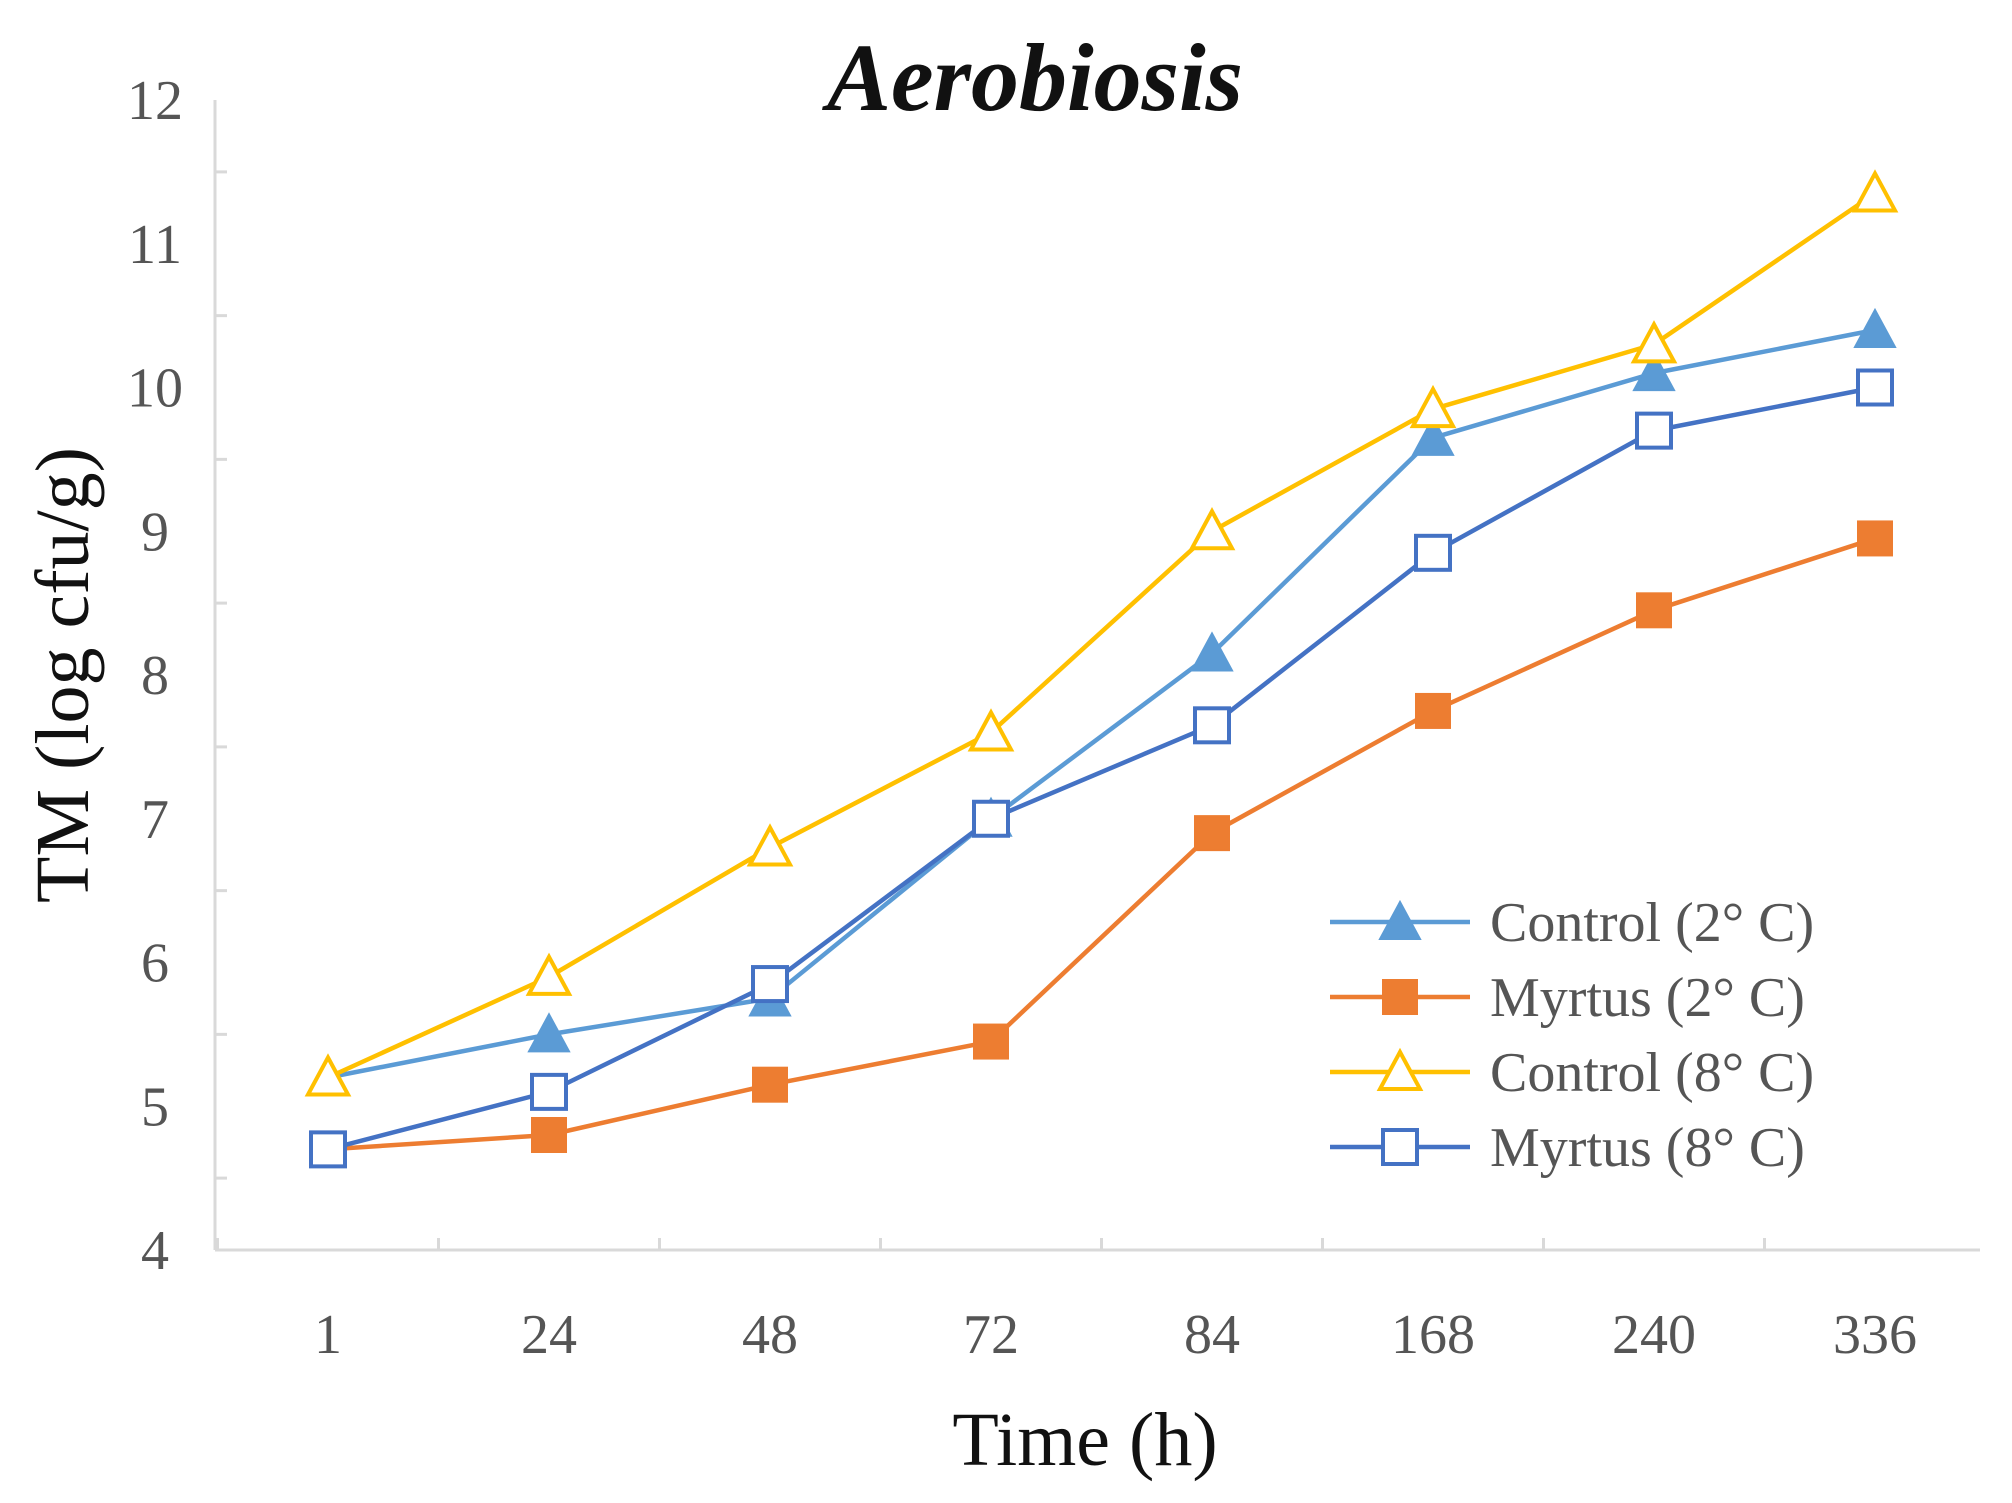  Describe the element at coordinates (1652, 923) in the screenshot. I see `legend-label: Control (2° C)` at that location.